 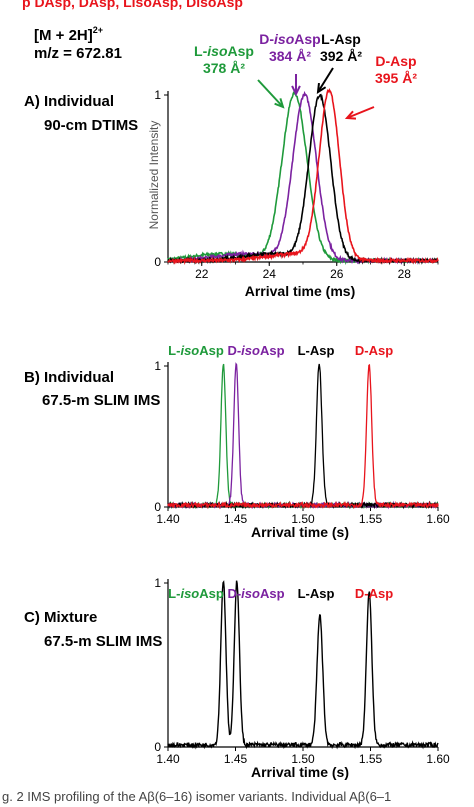 I want to click on peak-annotation-ccs: 384 Å², so click(x=290, y=56).